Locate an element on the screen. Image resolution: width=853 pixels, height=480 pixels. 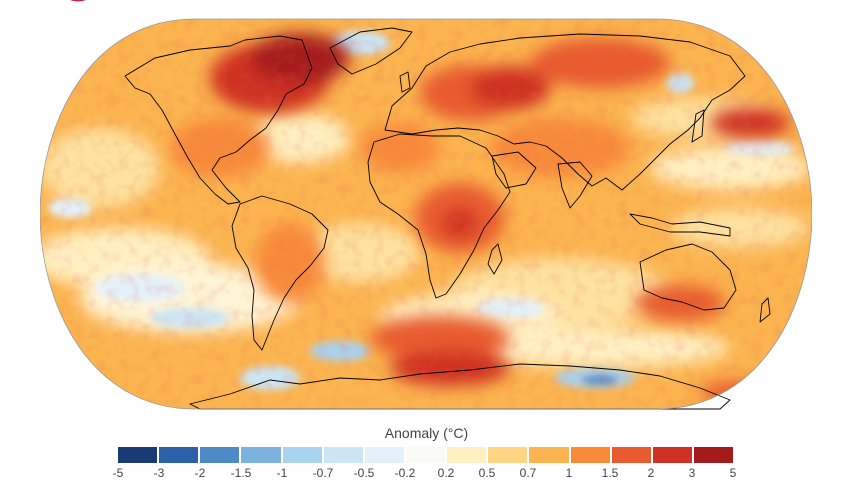
legend-tick-label: -5 is located at coordinates (118, 473).